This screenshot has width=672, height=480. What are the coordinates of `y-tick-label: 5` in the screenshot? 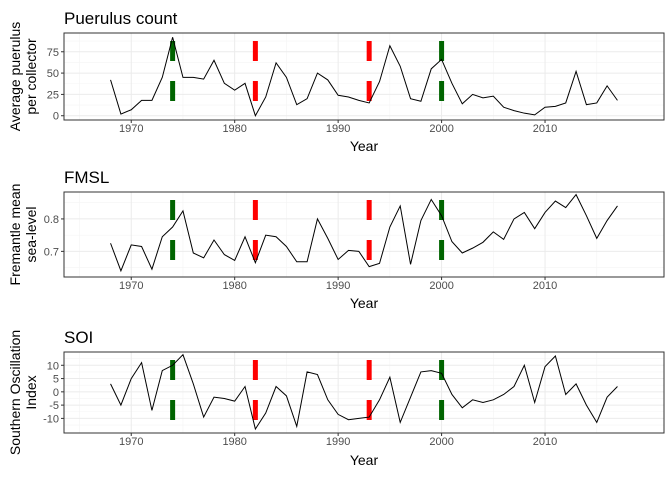 It's located at (56, 380).